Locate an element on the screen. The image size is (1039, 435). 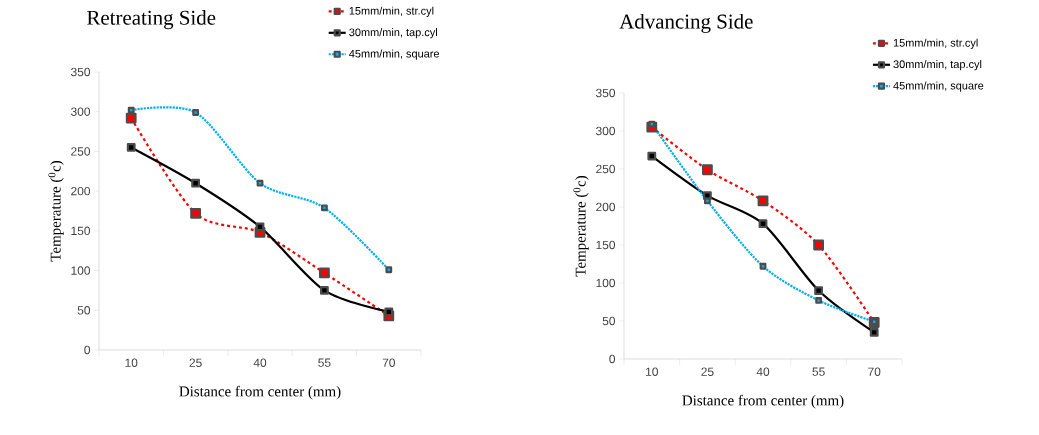
chart-title: Advancing Side is located at coordinates (686, 23).